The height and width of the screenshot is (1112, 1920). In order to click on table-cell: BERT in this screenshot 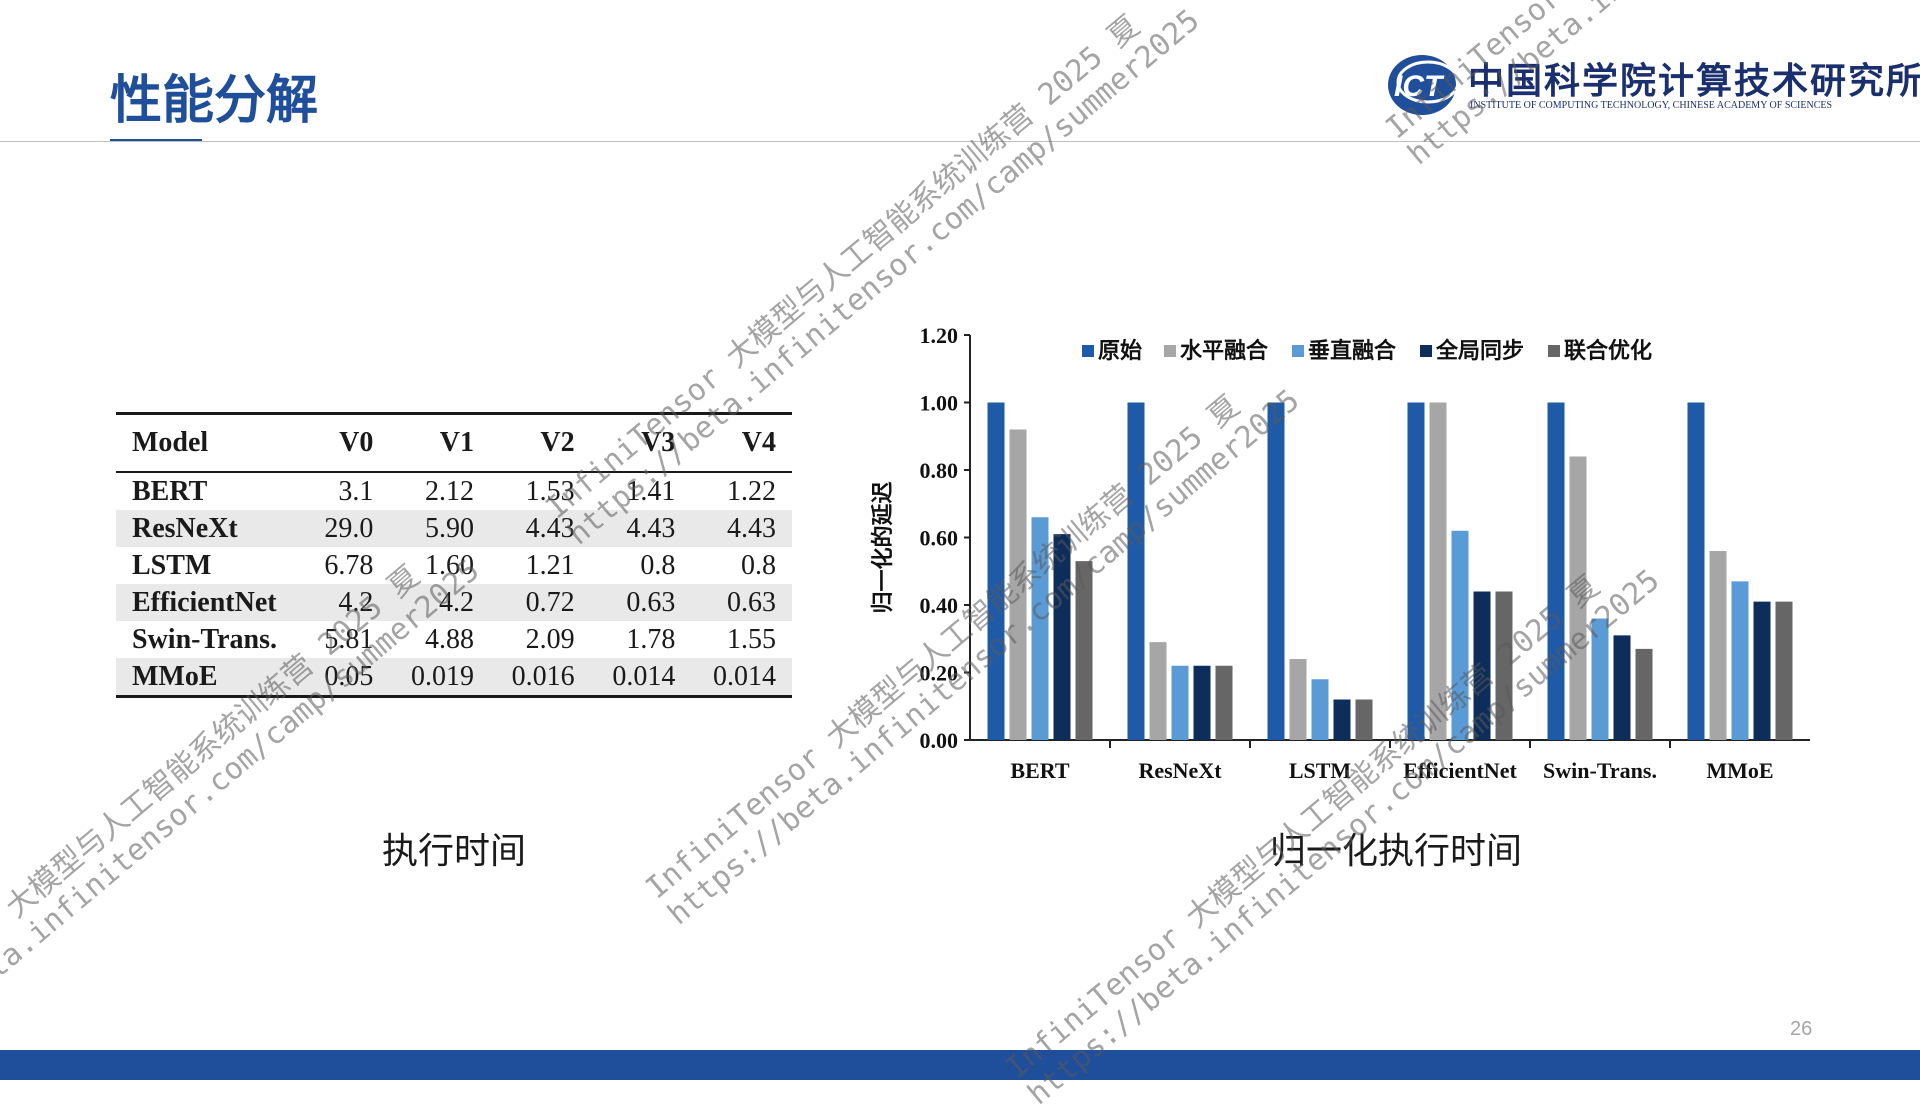, I will do `click(170, 491)`.